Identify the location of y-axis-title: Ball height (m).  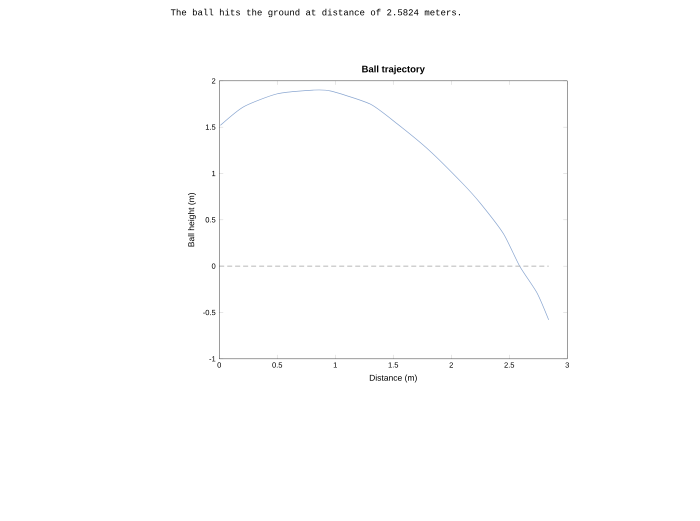
(192, 219).